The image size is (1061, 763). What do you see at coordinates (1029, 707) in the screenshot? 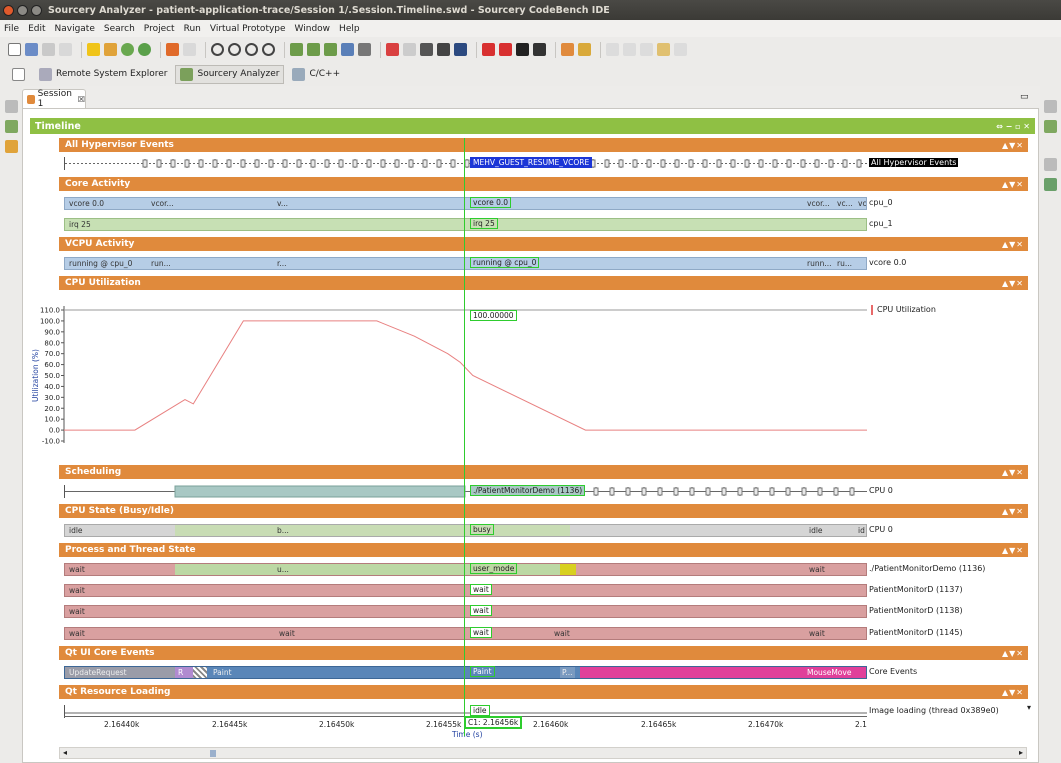
I see `scroll-down-icon: ▾` at bounding box center [1029, 707].